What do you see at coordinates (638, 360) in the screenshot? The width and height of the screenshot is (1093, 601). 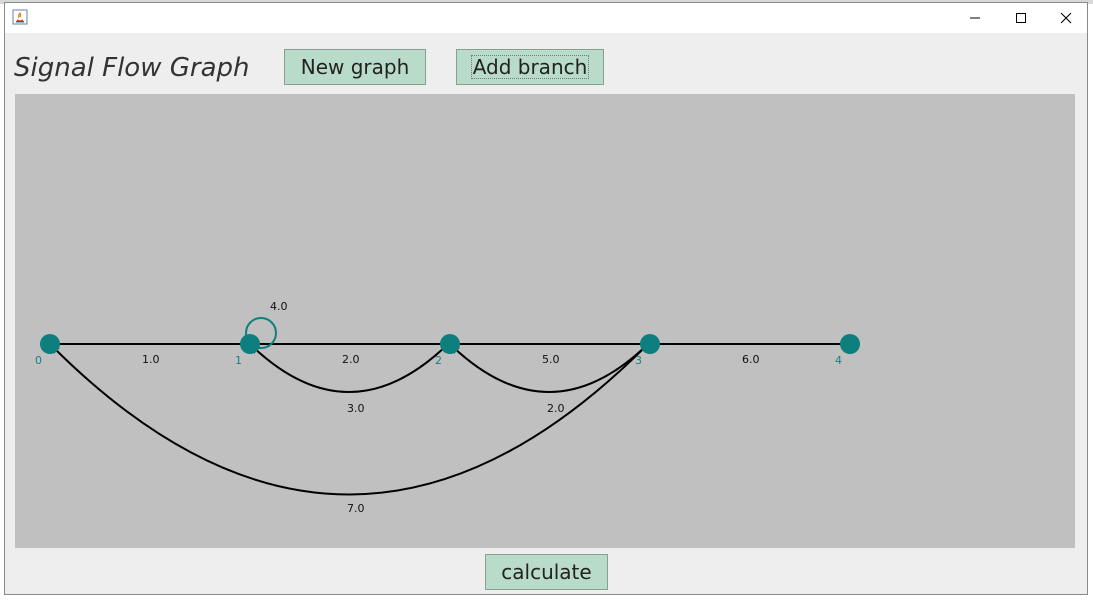 I see `node-label: 3` at bounding box center [638, 360].